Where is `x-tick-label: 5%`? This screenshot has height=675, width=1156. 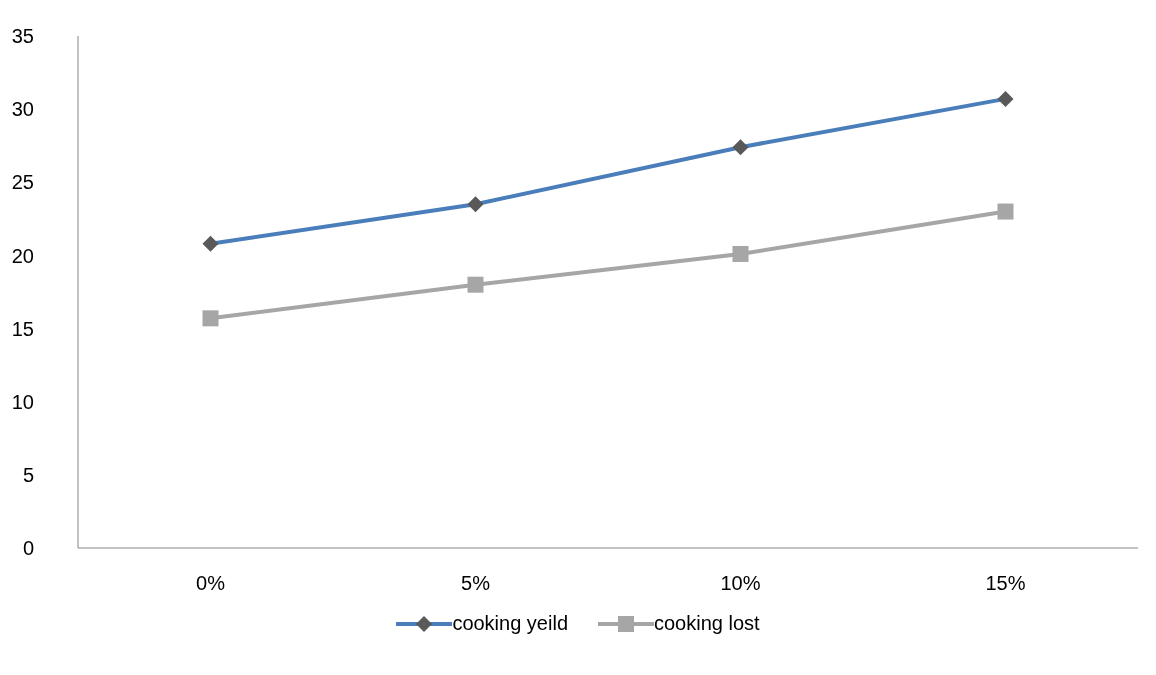
x-tick-label: 5% is located at coordinates (476, 583).